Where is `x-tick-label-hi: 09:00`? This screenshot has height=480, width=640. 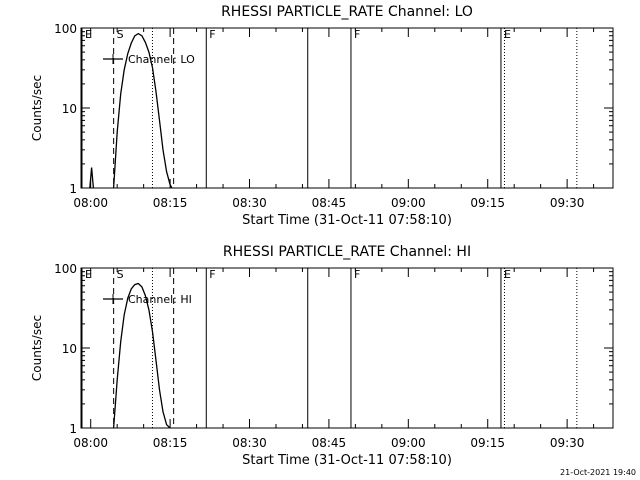
x-tick-label-hi: 09:00 is located at coordinates (408, 443).